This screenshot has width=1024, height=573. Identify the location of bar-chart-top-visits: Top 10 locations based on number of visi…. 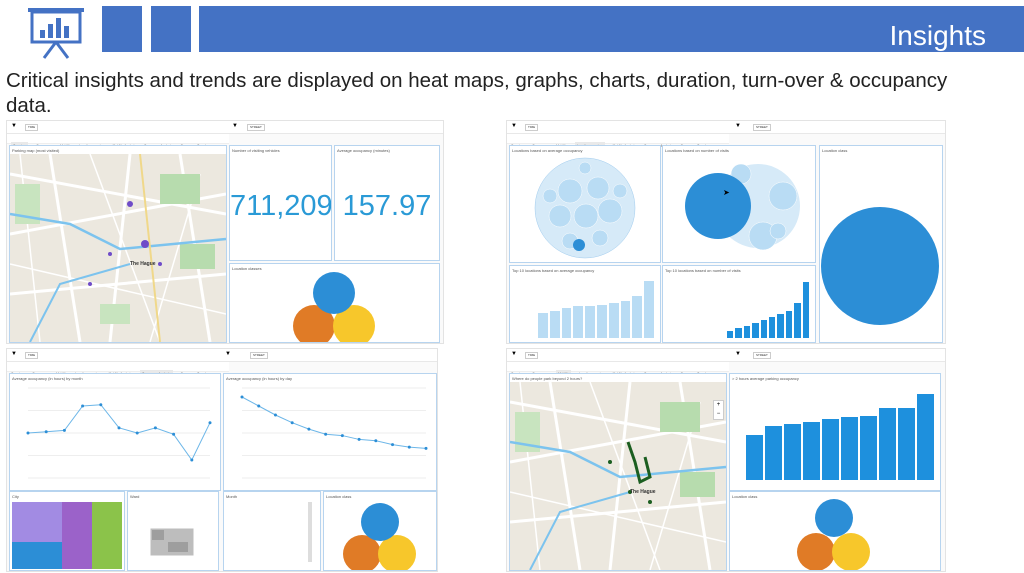
(739, 304).